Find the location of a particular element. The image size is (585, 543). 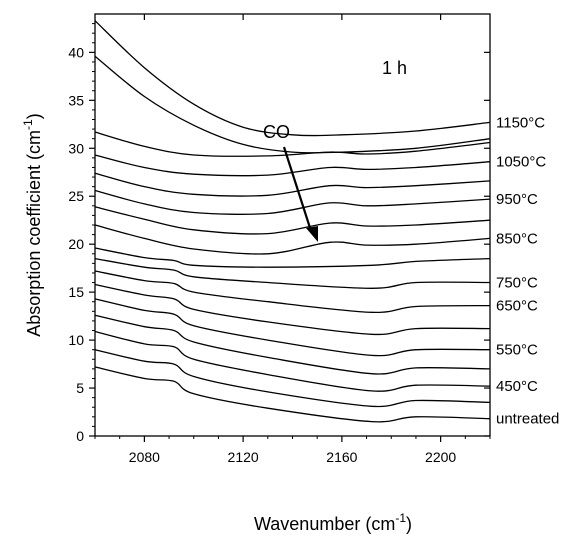

x-axis-title: Wavenumber (cm-1) is located at coordinates (333, 522).